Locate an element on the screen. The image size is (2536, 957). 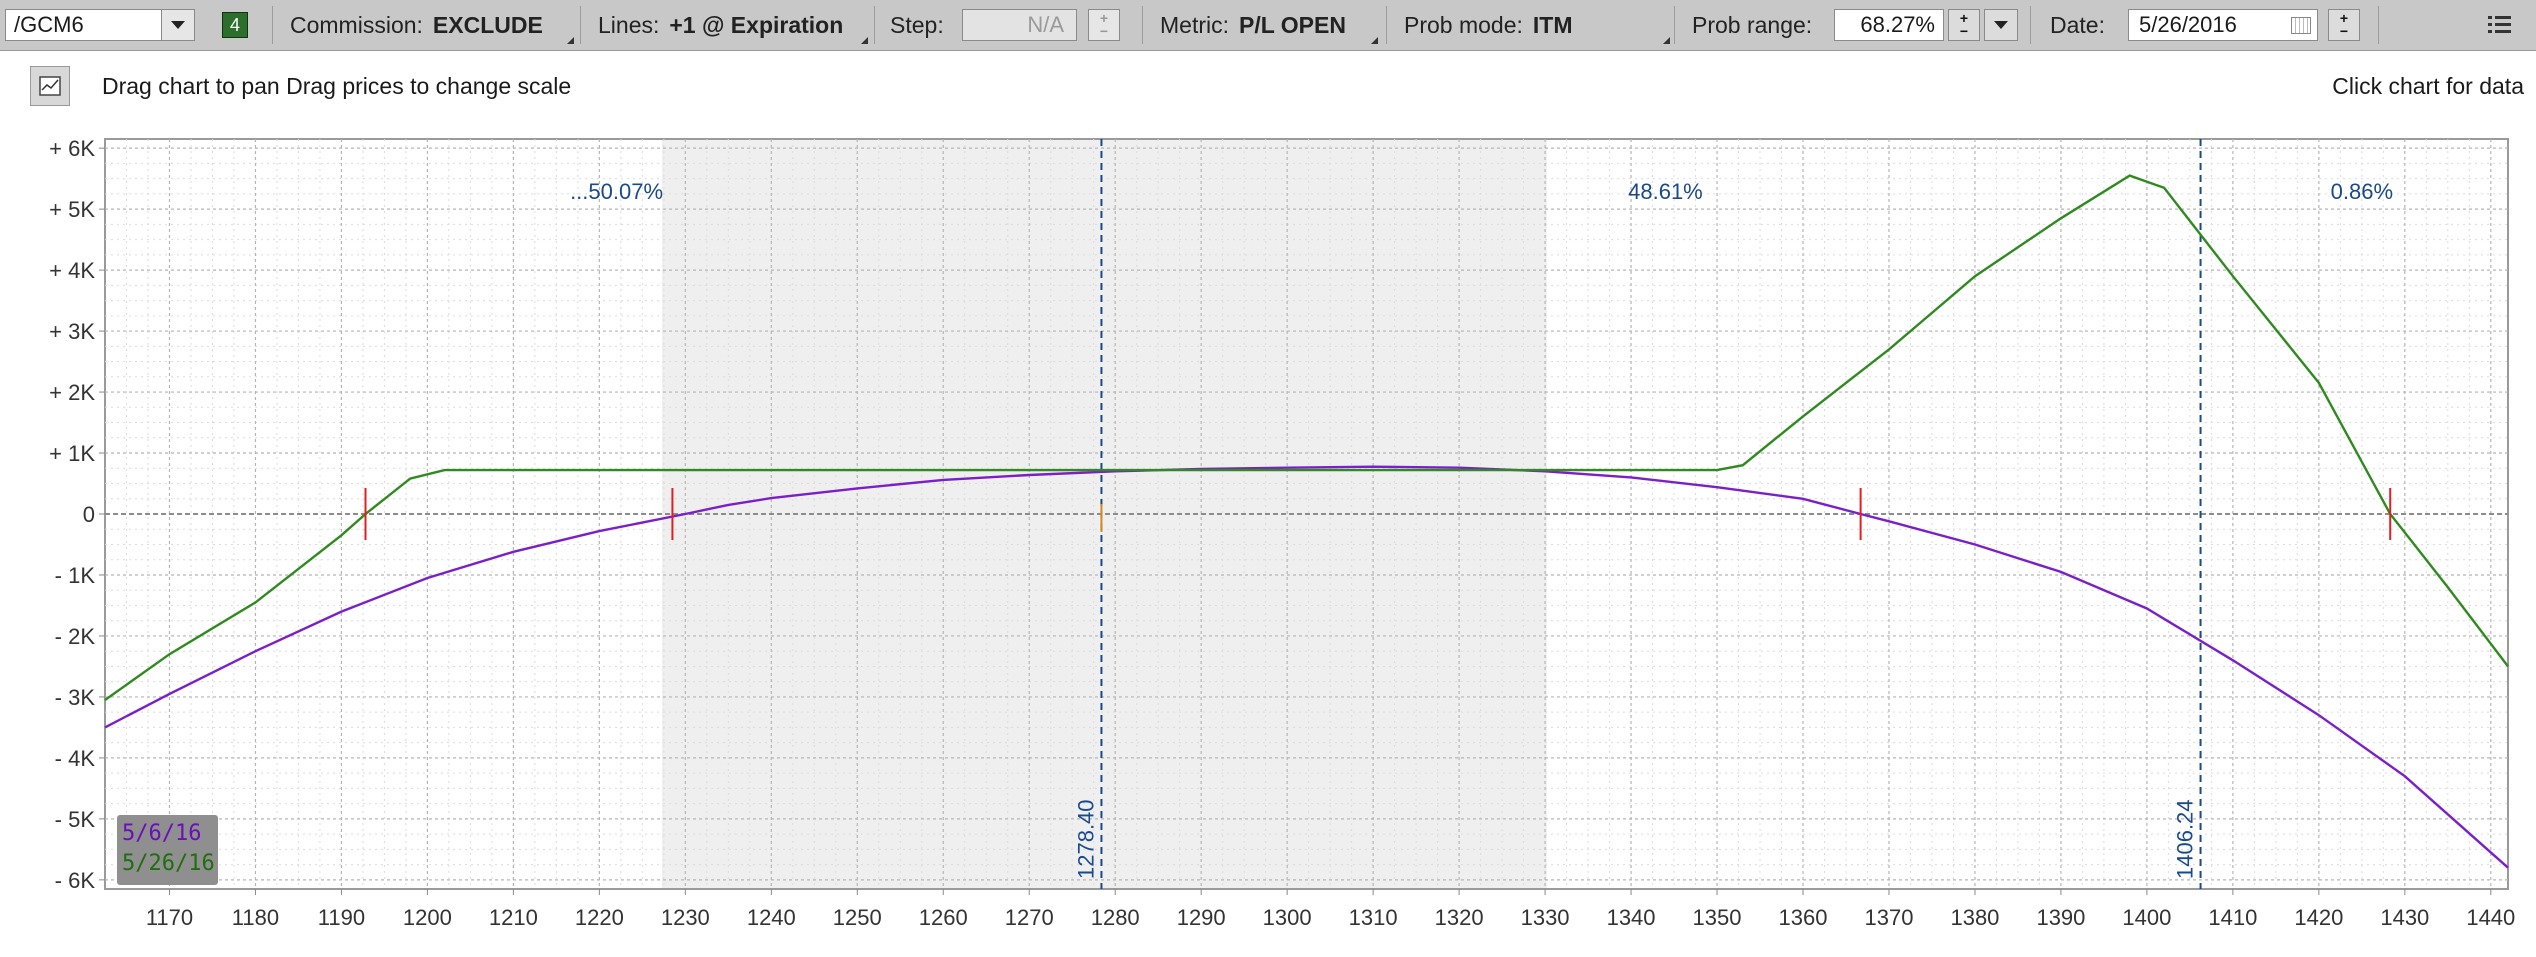
prob-range-stepper: + − is located at coordinates (1964, 25).